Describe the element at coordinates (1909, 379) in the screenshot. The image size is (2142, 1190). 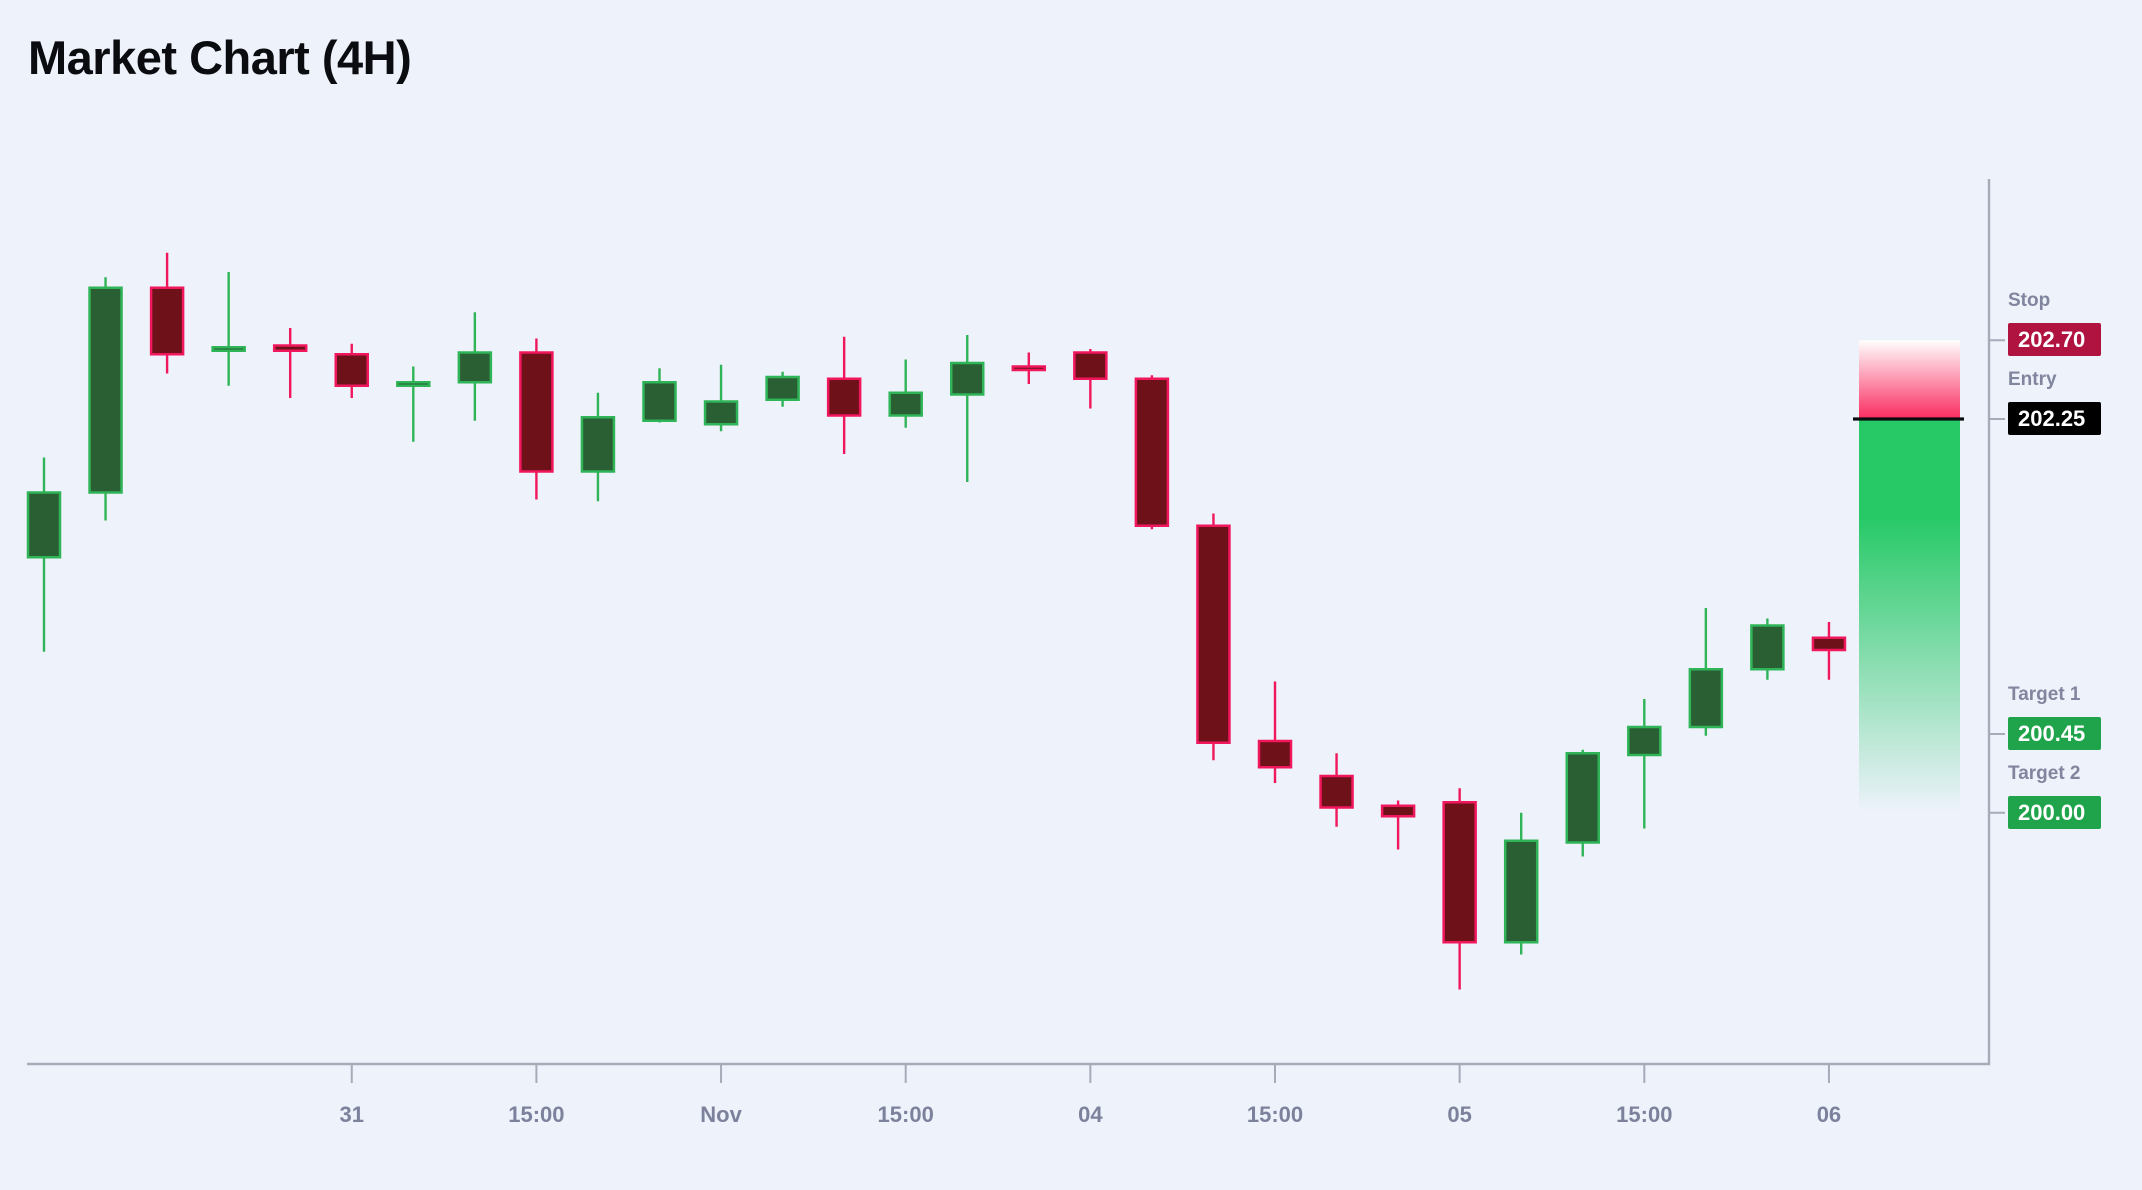
I see `stop-zone` at that location.